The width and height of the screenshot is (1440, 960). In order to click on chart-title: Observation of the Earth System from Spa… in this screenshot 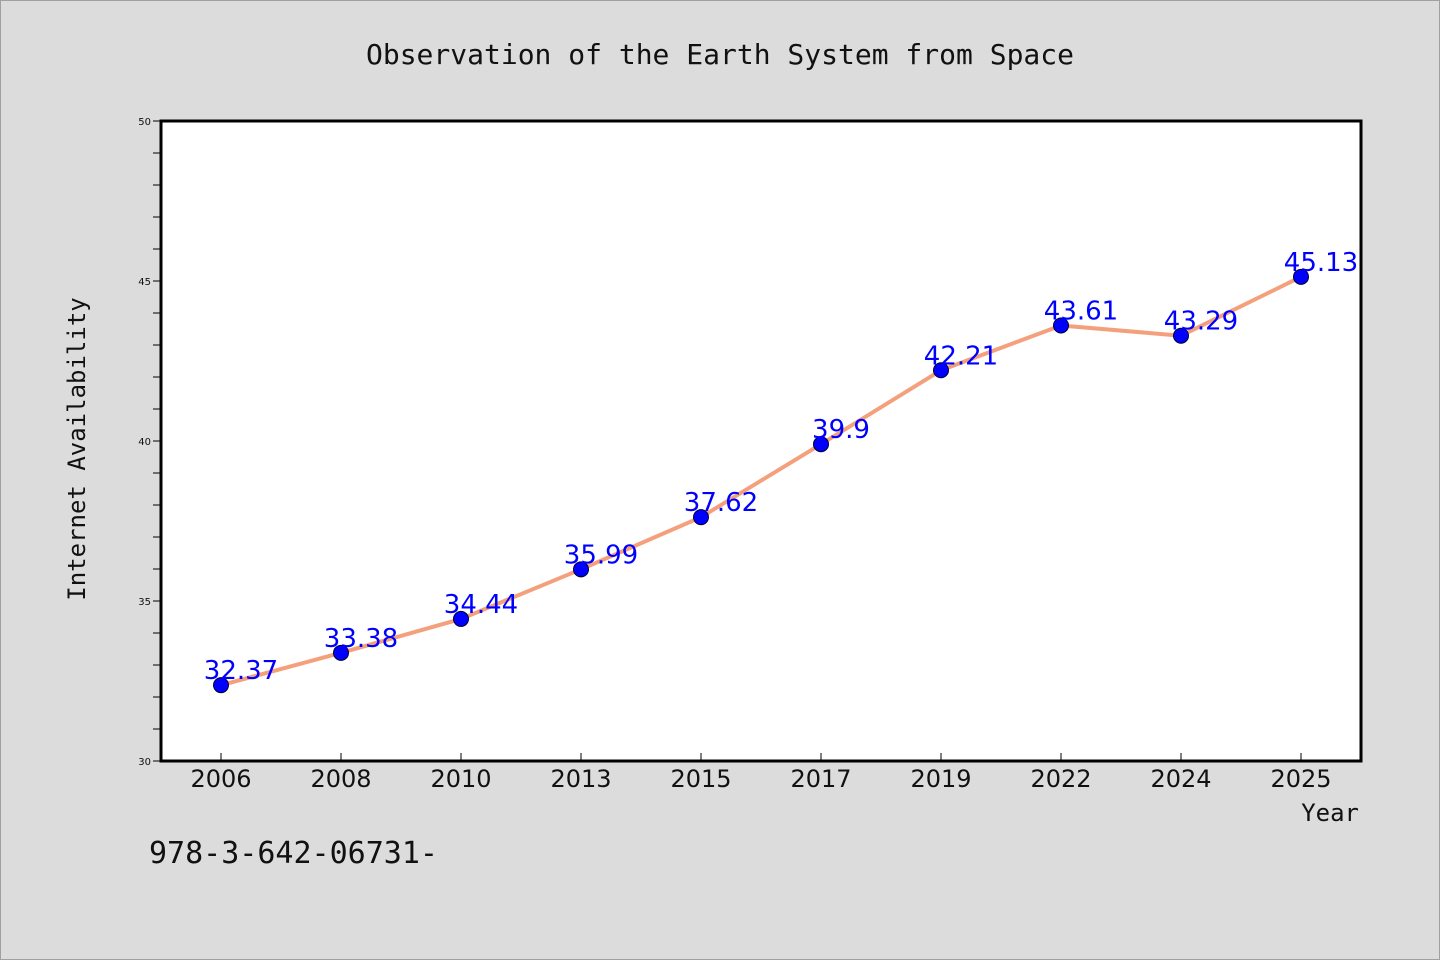, I will do `click(720, 54)`.